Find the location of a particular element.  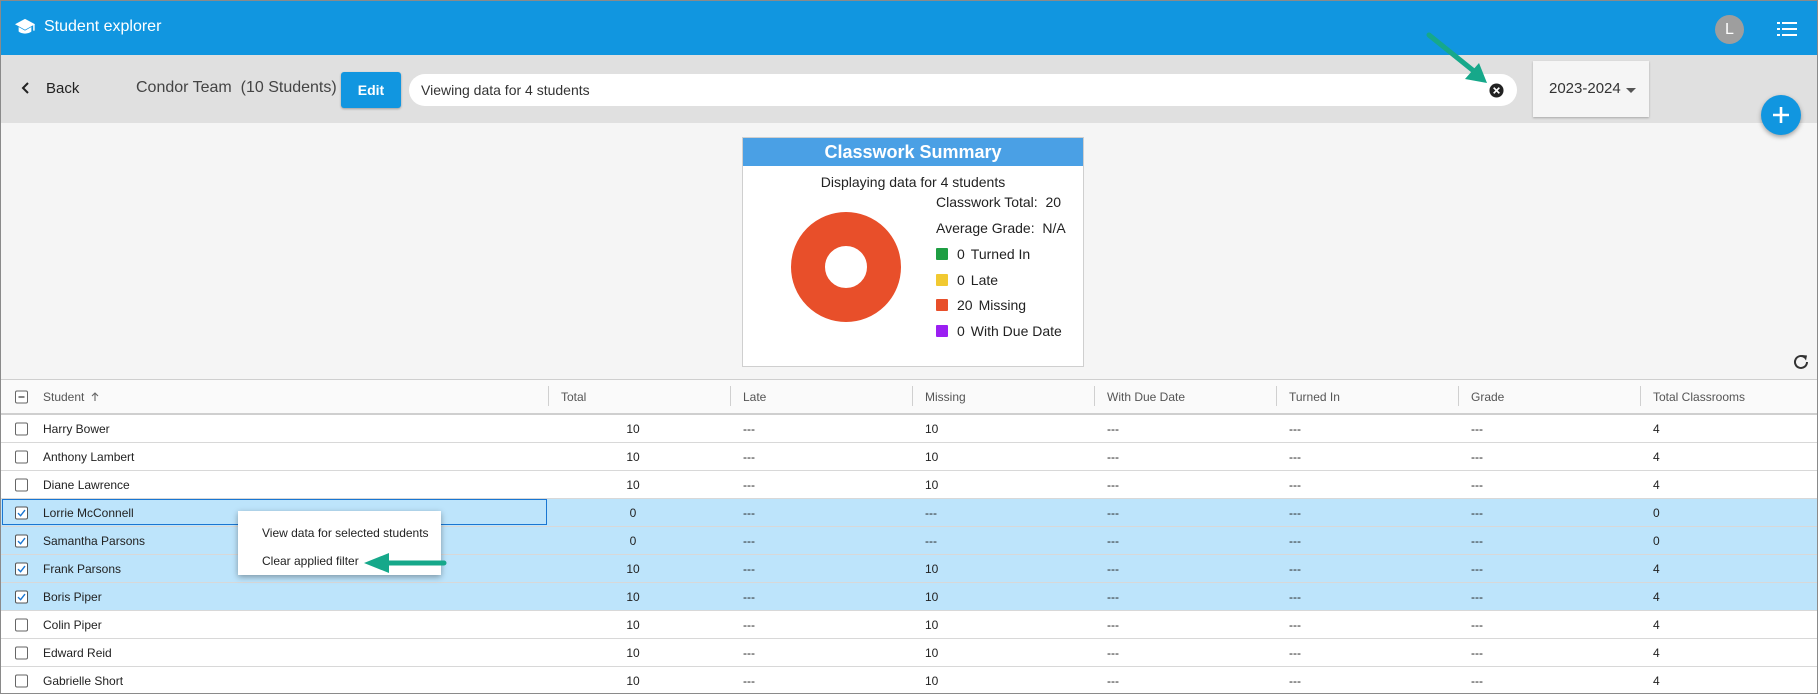

table-row: Boris Piper 10 --- 10 --- --- --- 4 is located at coordinates (909, 597).